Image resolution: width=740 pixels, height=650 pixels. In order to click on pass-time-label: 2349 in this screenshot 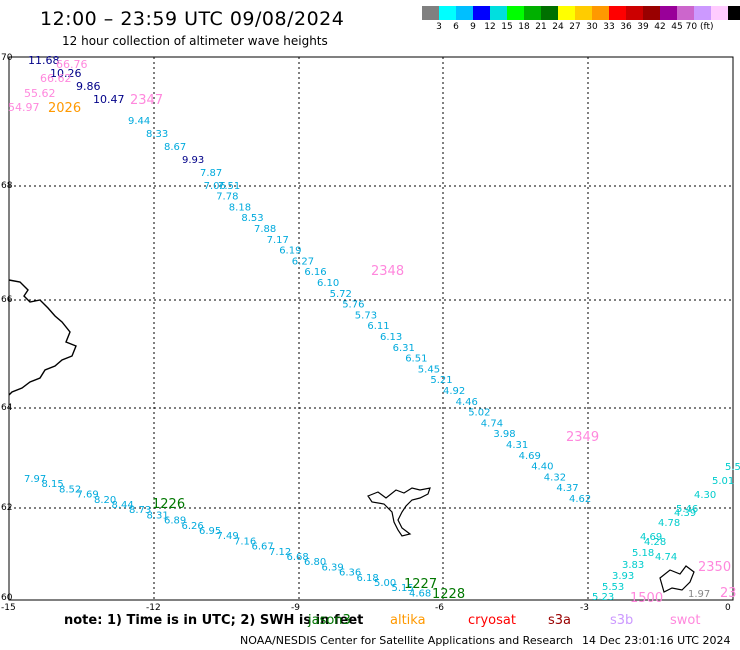, I will do `click(582, 437)`.